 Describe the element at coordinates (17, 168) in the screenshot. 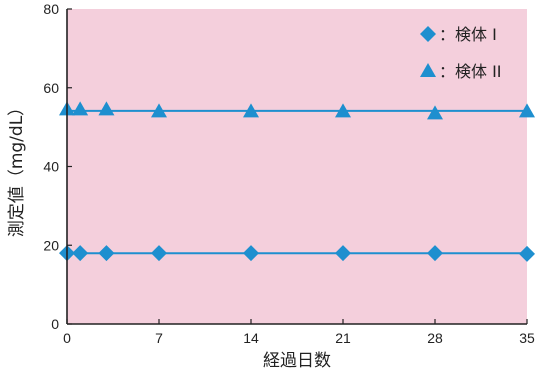

I see `y-axis-label: 測定値（mg/dL）` at that location.